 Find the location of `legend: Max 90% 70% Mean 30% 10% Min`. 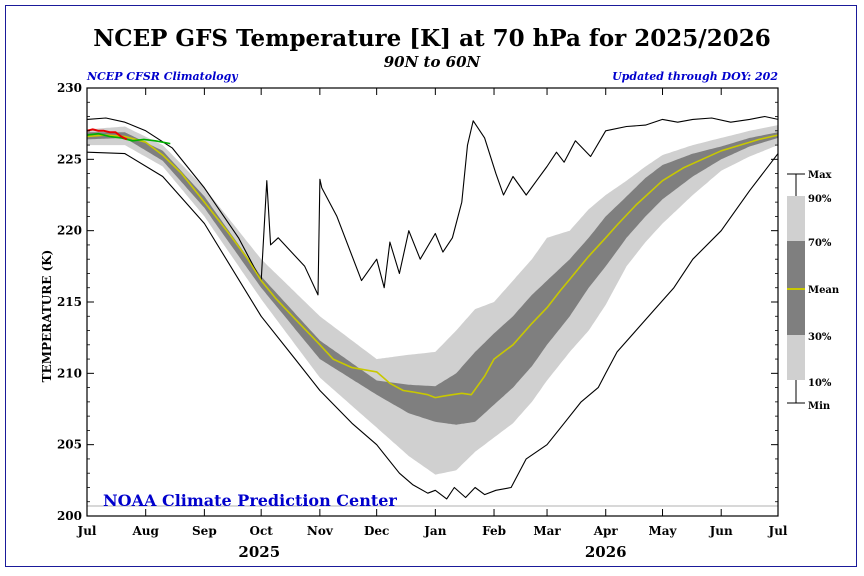

legend: Max 90% 70% Mean 30% 10% Min is located at coordinates (813, 291).